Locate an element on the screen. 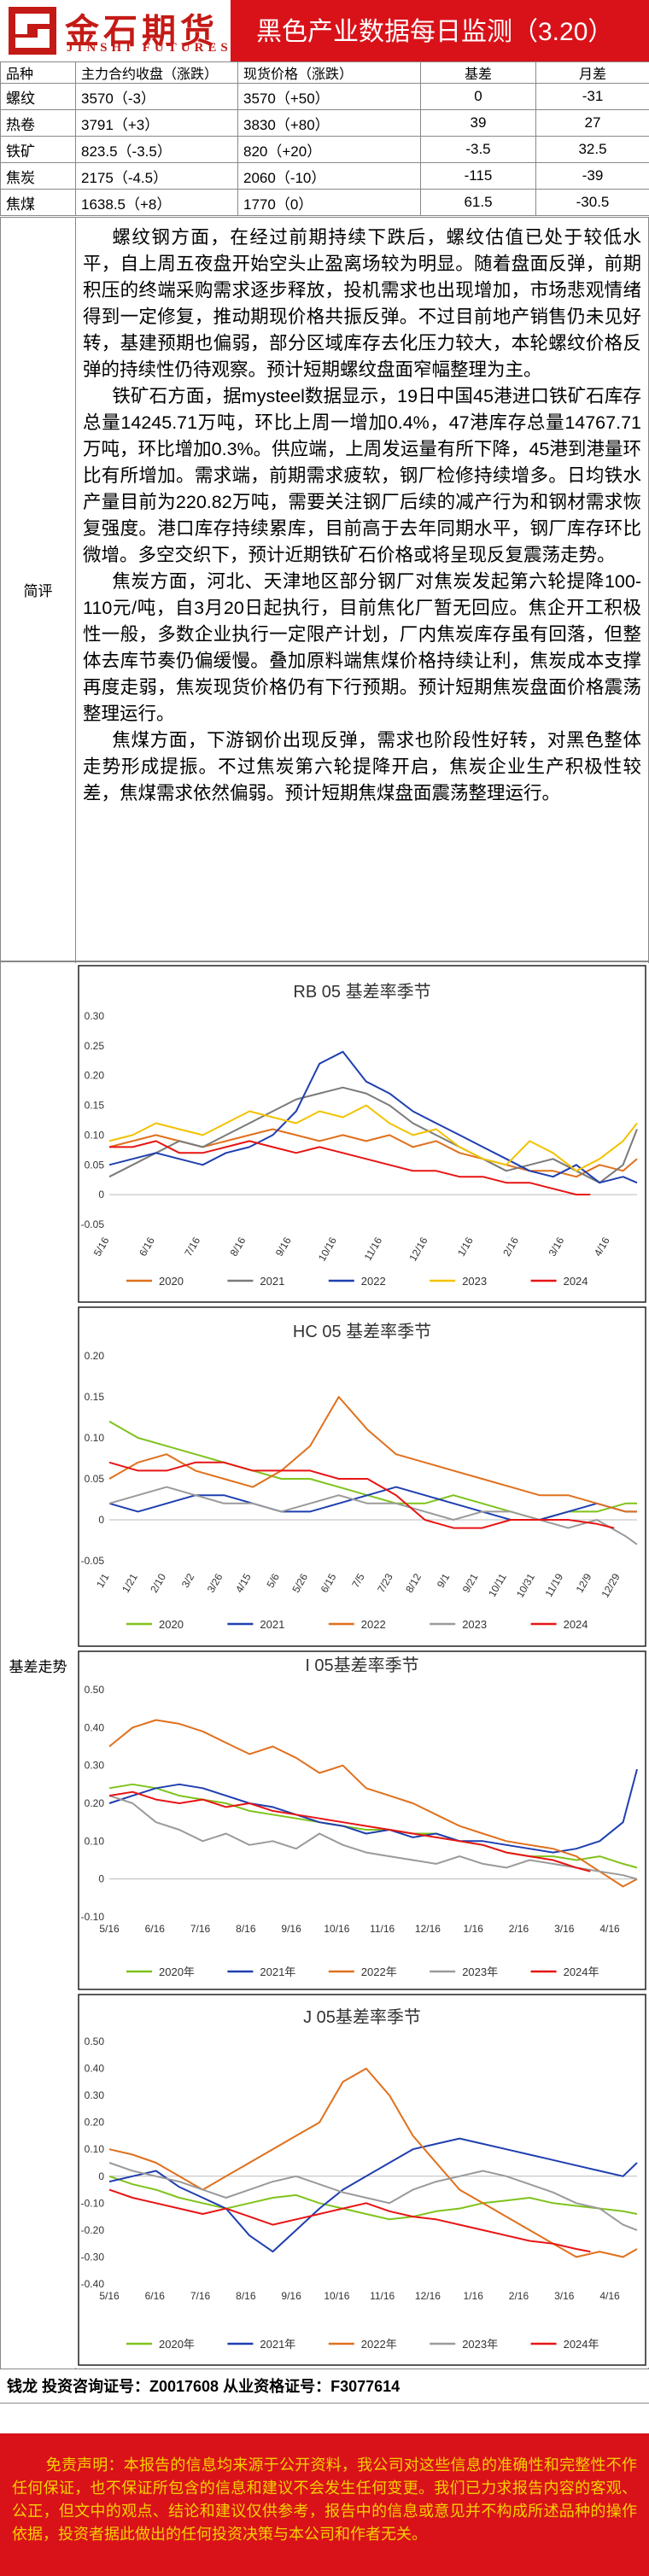  cell-spot: 3570（+50） is located at coordinates (329, 96).